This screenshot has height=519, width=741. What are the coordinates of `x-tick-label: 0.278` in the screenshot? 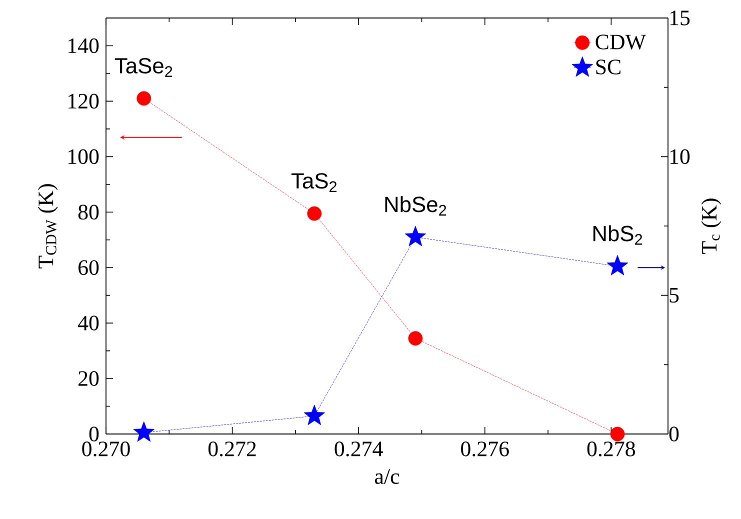 It's located at (611, 449).